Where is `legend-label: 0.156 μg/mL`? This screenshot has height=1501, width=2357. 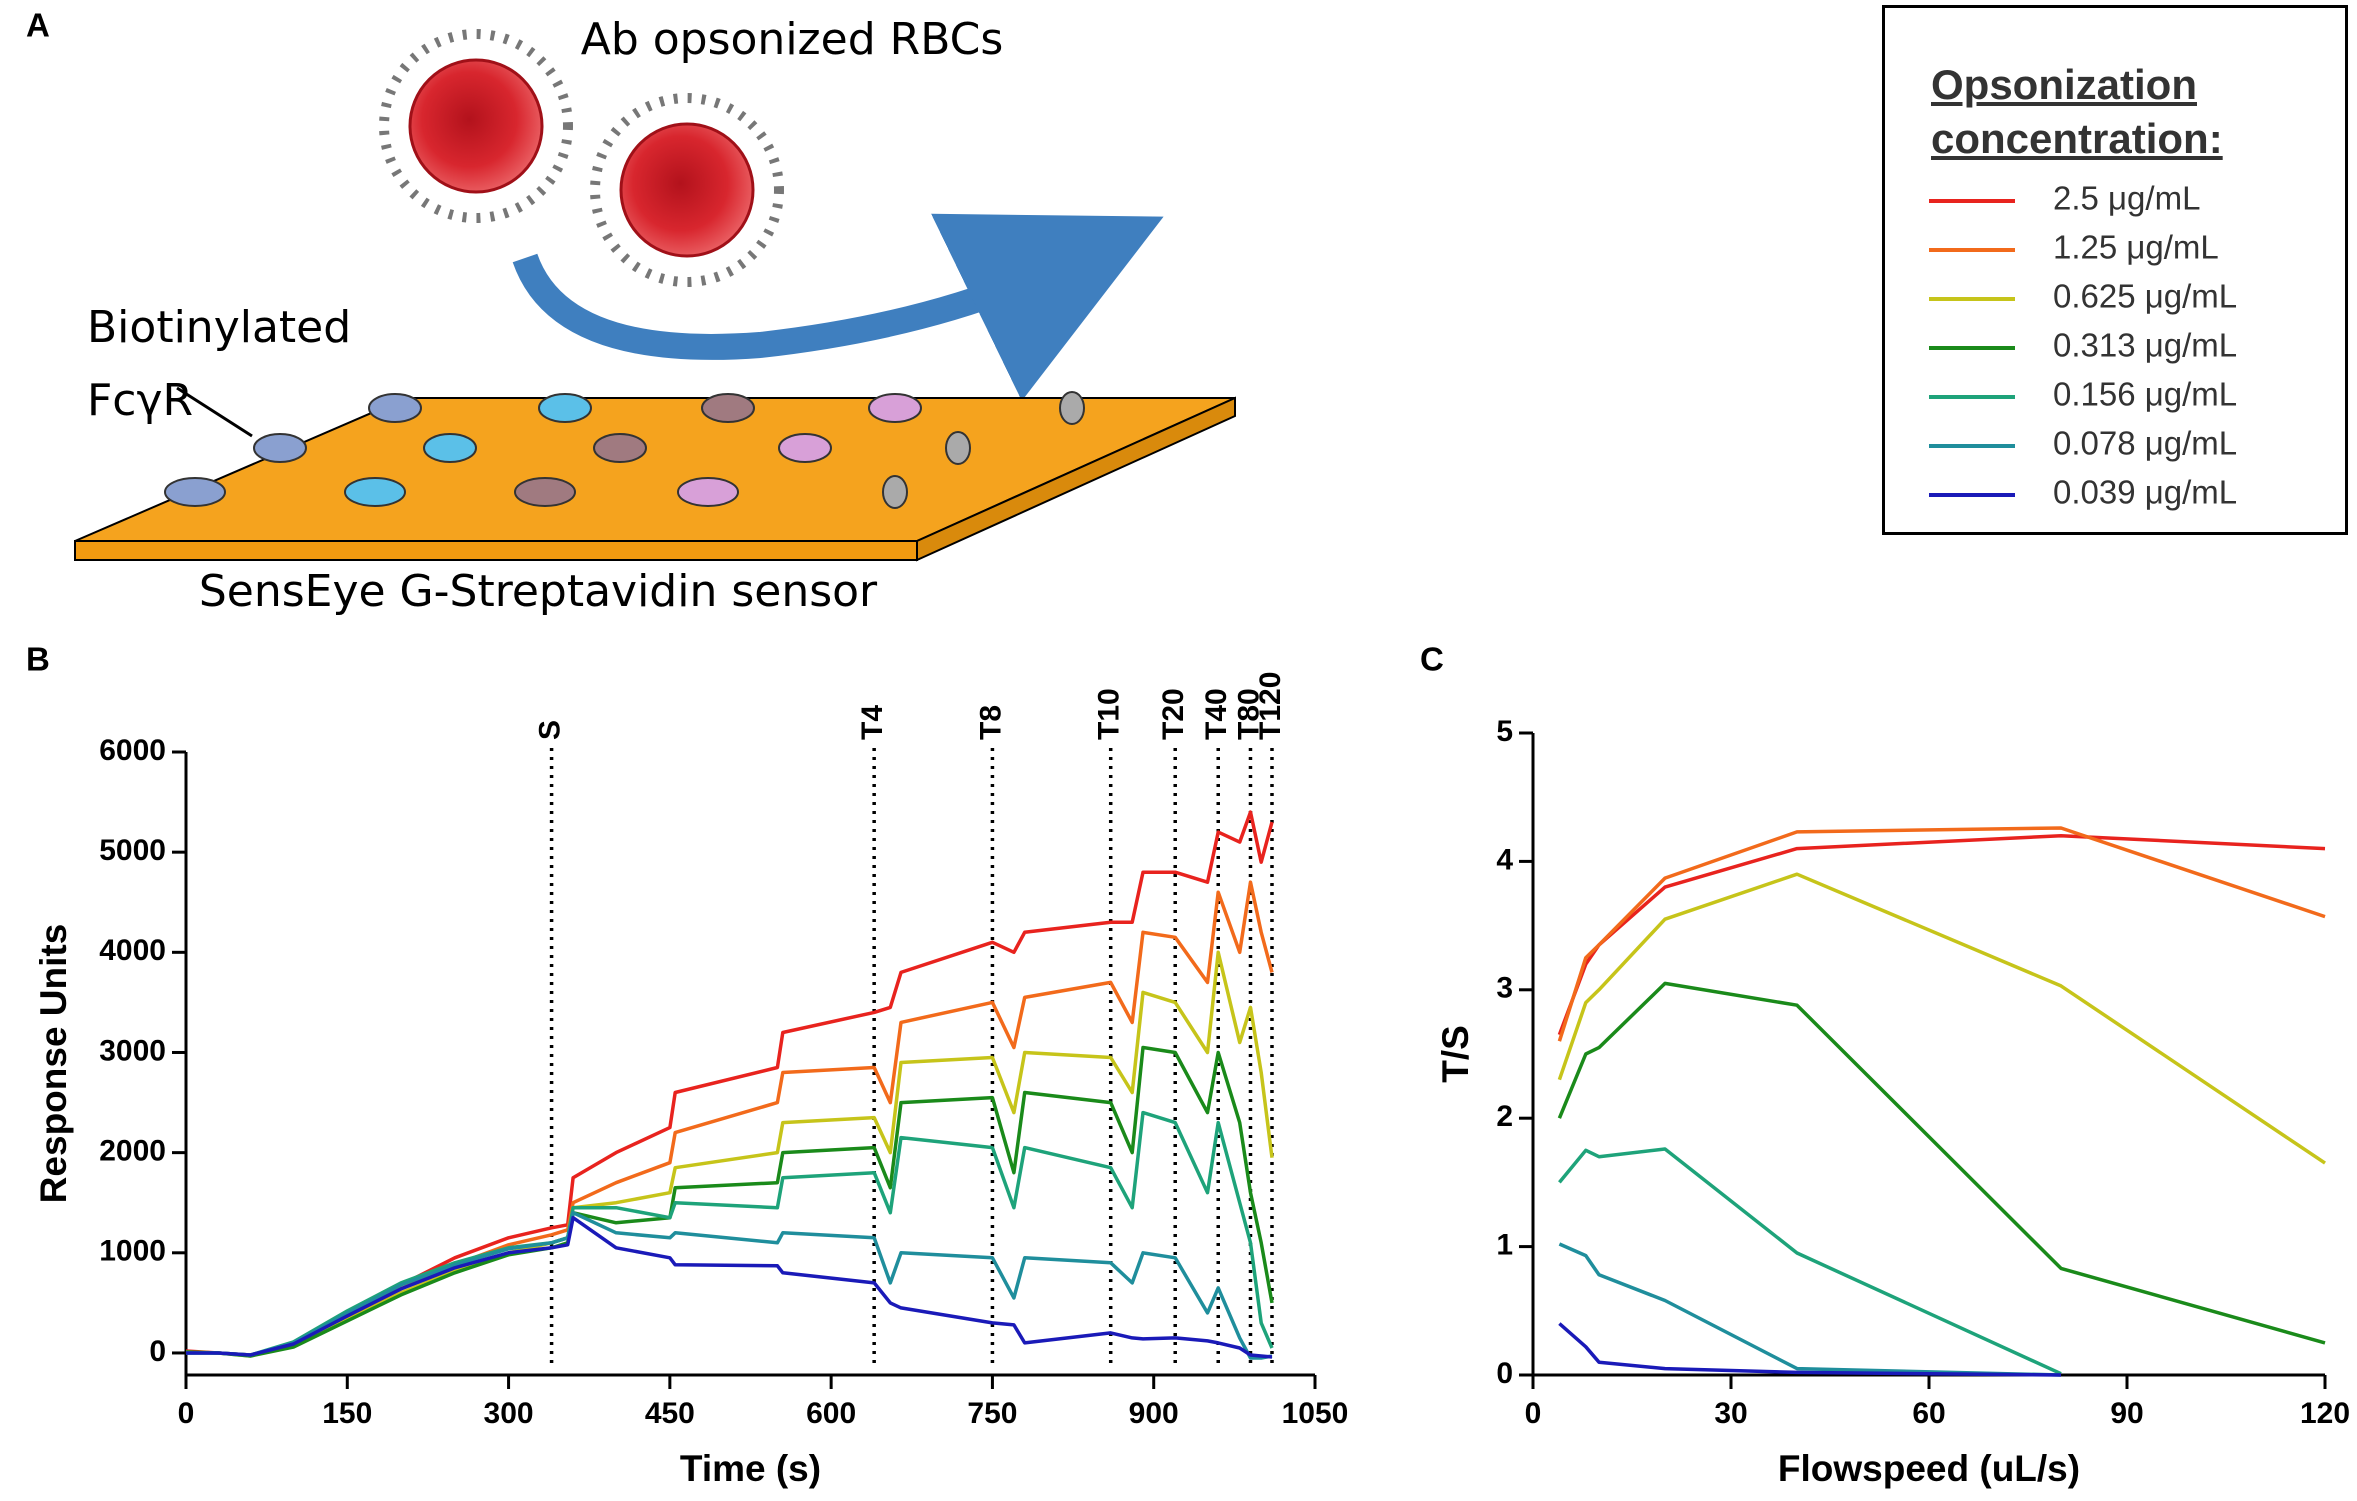 legend-label: 0.156 μg/mL is located at coordinates (2145, 394).